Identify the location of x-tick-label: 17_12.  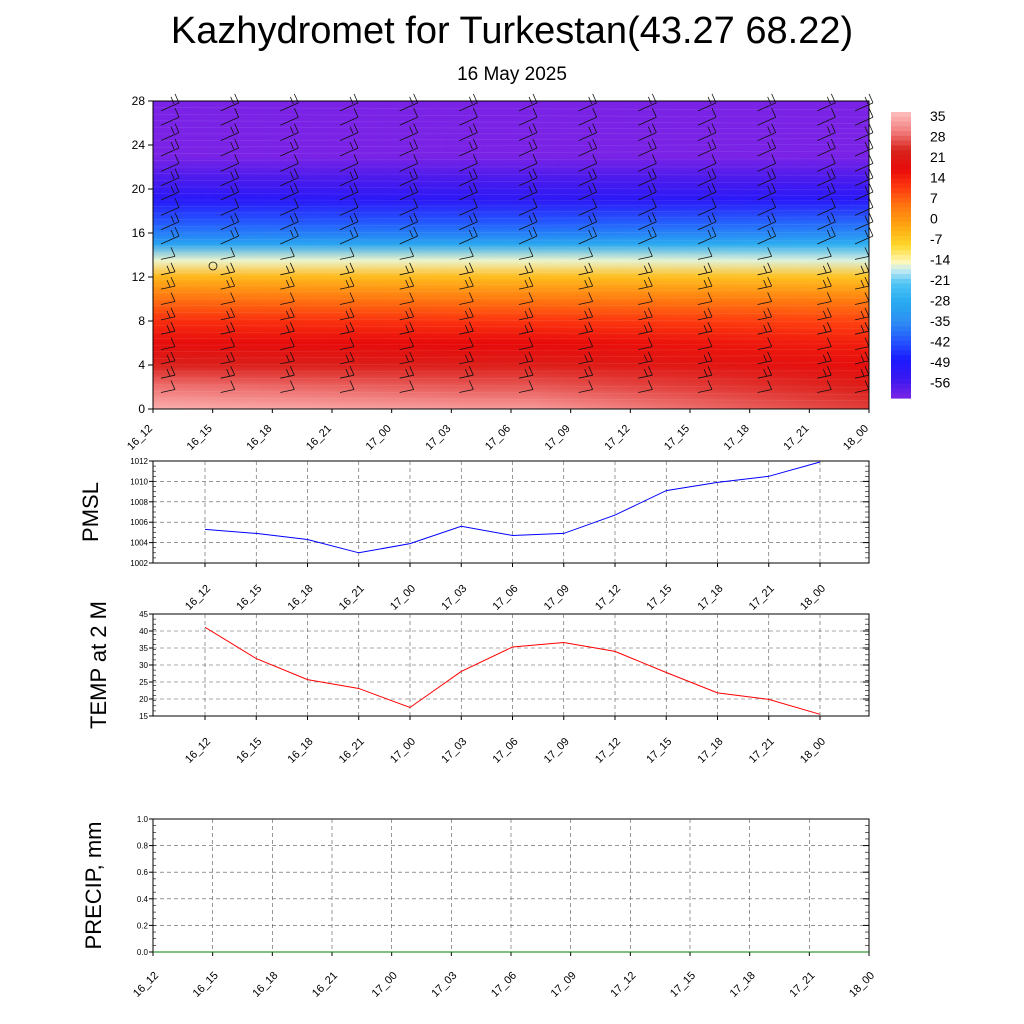
(617, 438).